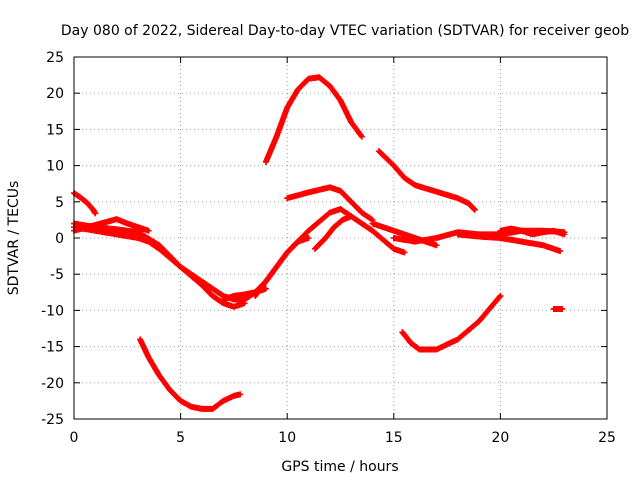 This screenshot has width=640, height=480. I want to click on x-tick-label: 10, so click(287, 438).